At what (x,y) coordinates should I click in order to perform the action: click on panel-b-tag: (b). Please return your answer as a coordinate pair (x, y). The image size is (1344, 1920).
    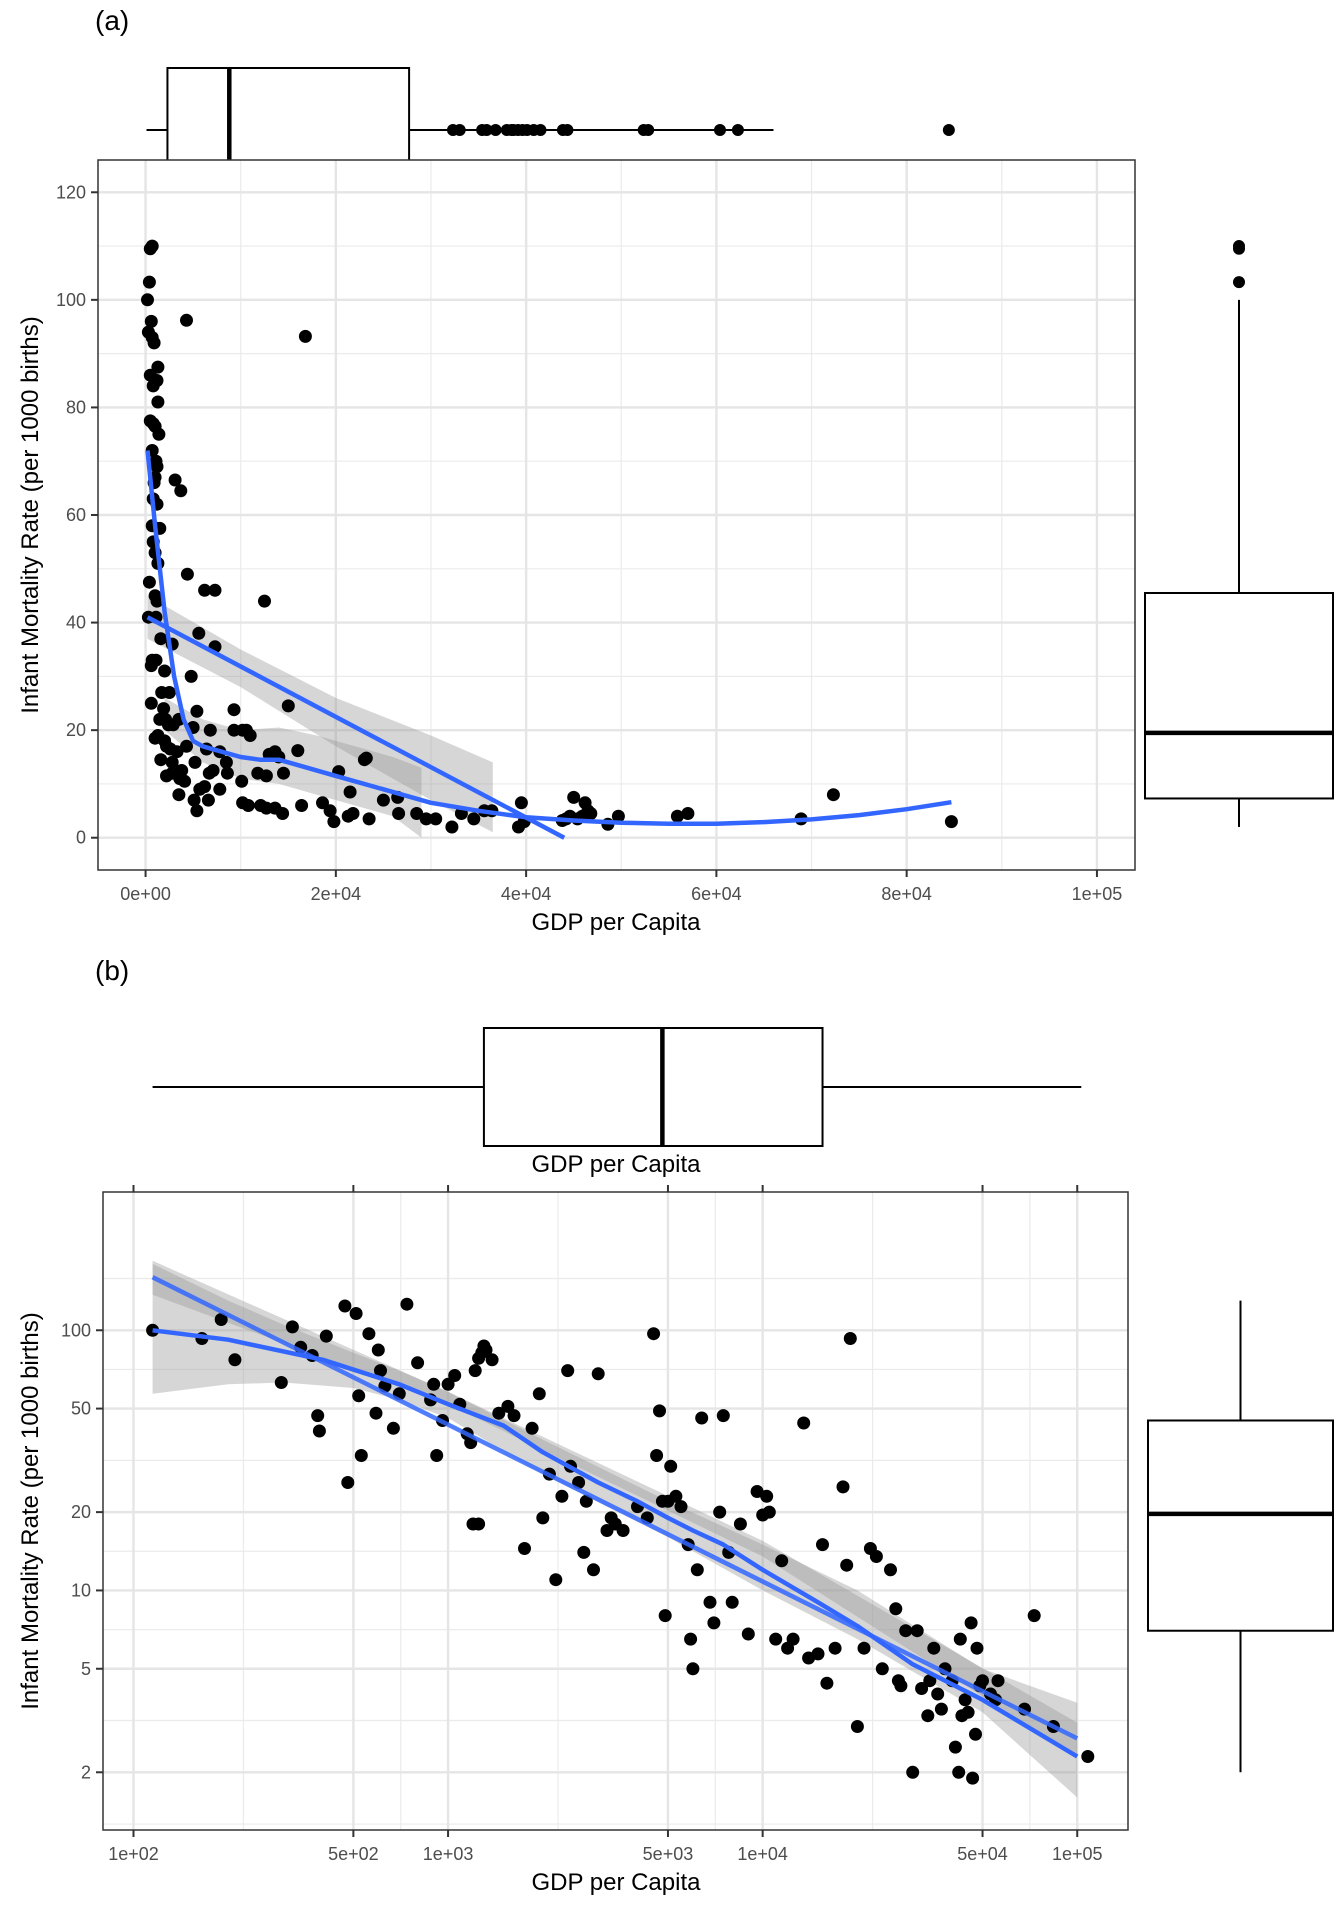
    Looking at the image, I should click on (112, 970).